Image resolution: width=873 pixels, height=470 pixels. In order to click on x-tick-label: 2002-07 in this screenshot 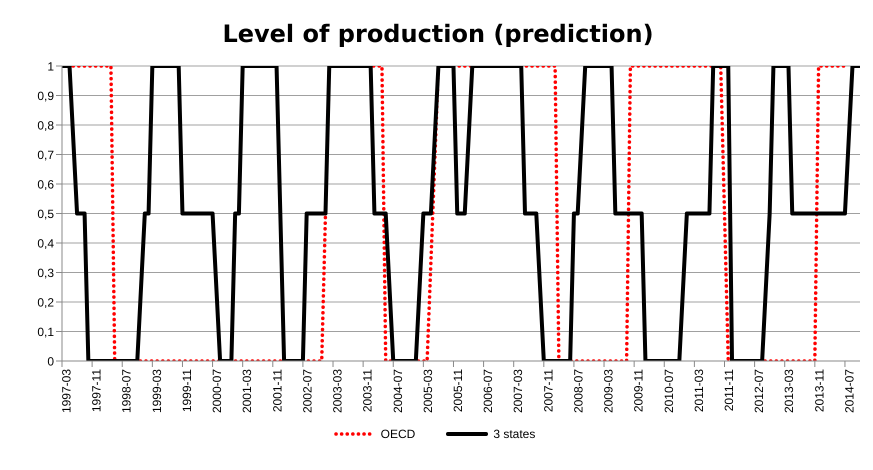, I will do `click(307, 391)`.